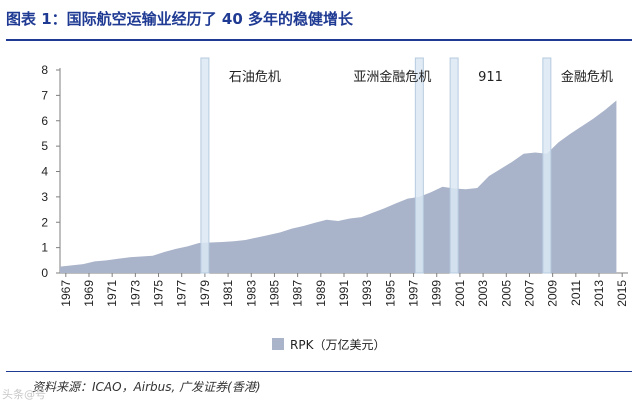 This screenshot has width=640, height=407. I want to click on x-tick-label: 2001, so click(460, 293).